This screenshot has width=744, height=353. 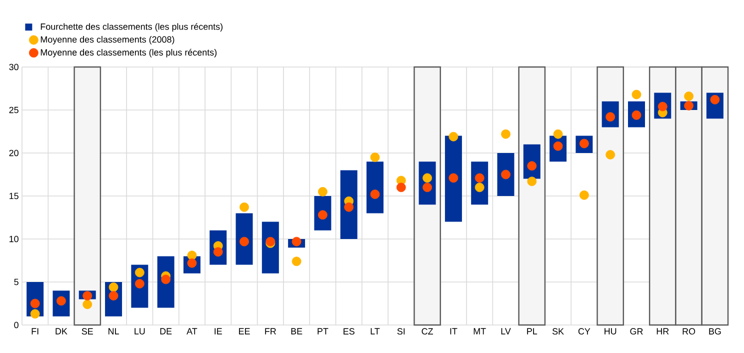 I want to click on x-tick-label: NL, so click(x=113, y=331).